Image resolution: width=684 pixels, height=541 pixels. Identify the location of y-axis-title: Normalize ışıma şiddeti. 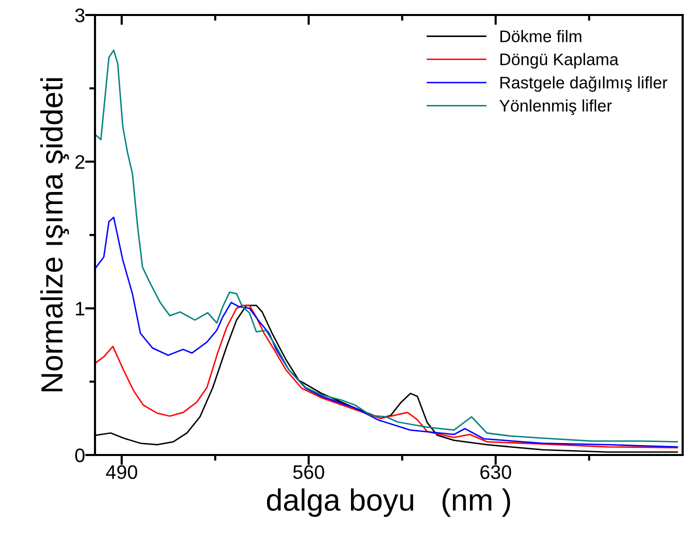
(54, 235).